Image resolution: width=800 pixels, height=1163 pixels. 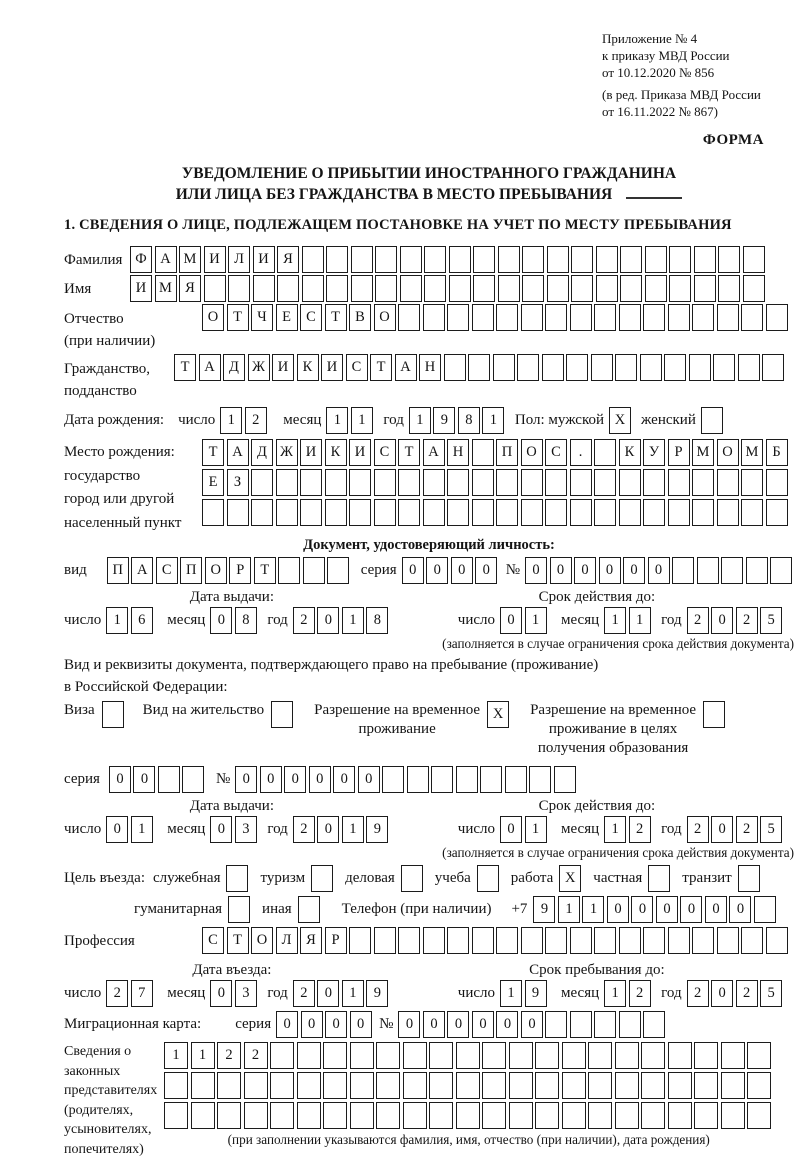 I want to click on char-box: У, so click(x=654, y=452).